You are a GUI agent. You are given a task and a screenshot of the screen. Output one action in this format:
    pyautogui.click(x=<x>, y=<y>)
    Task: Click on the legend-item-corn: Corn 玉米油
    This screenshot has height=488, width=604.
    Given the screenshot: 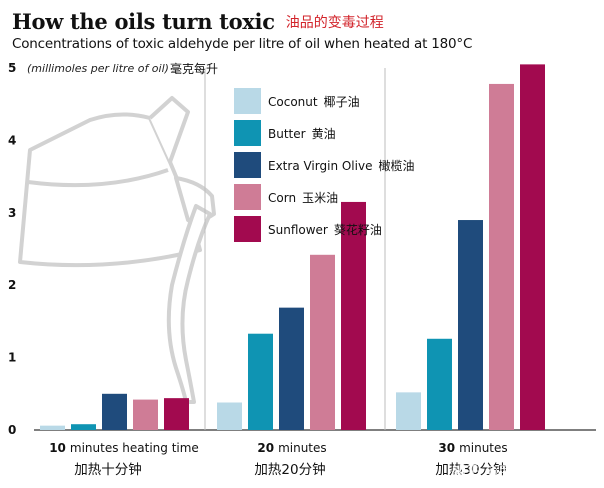 What is the action you would take?
    pyautogui.click(x=286, y=197)
    